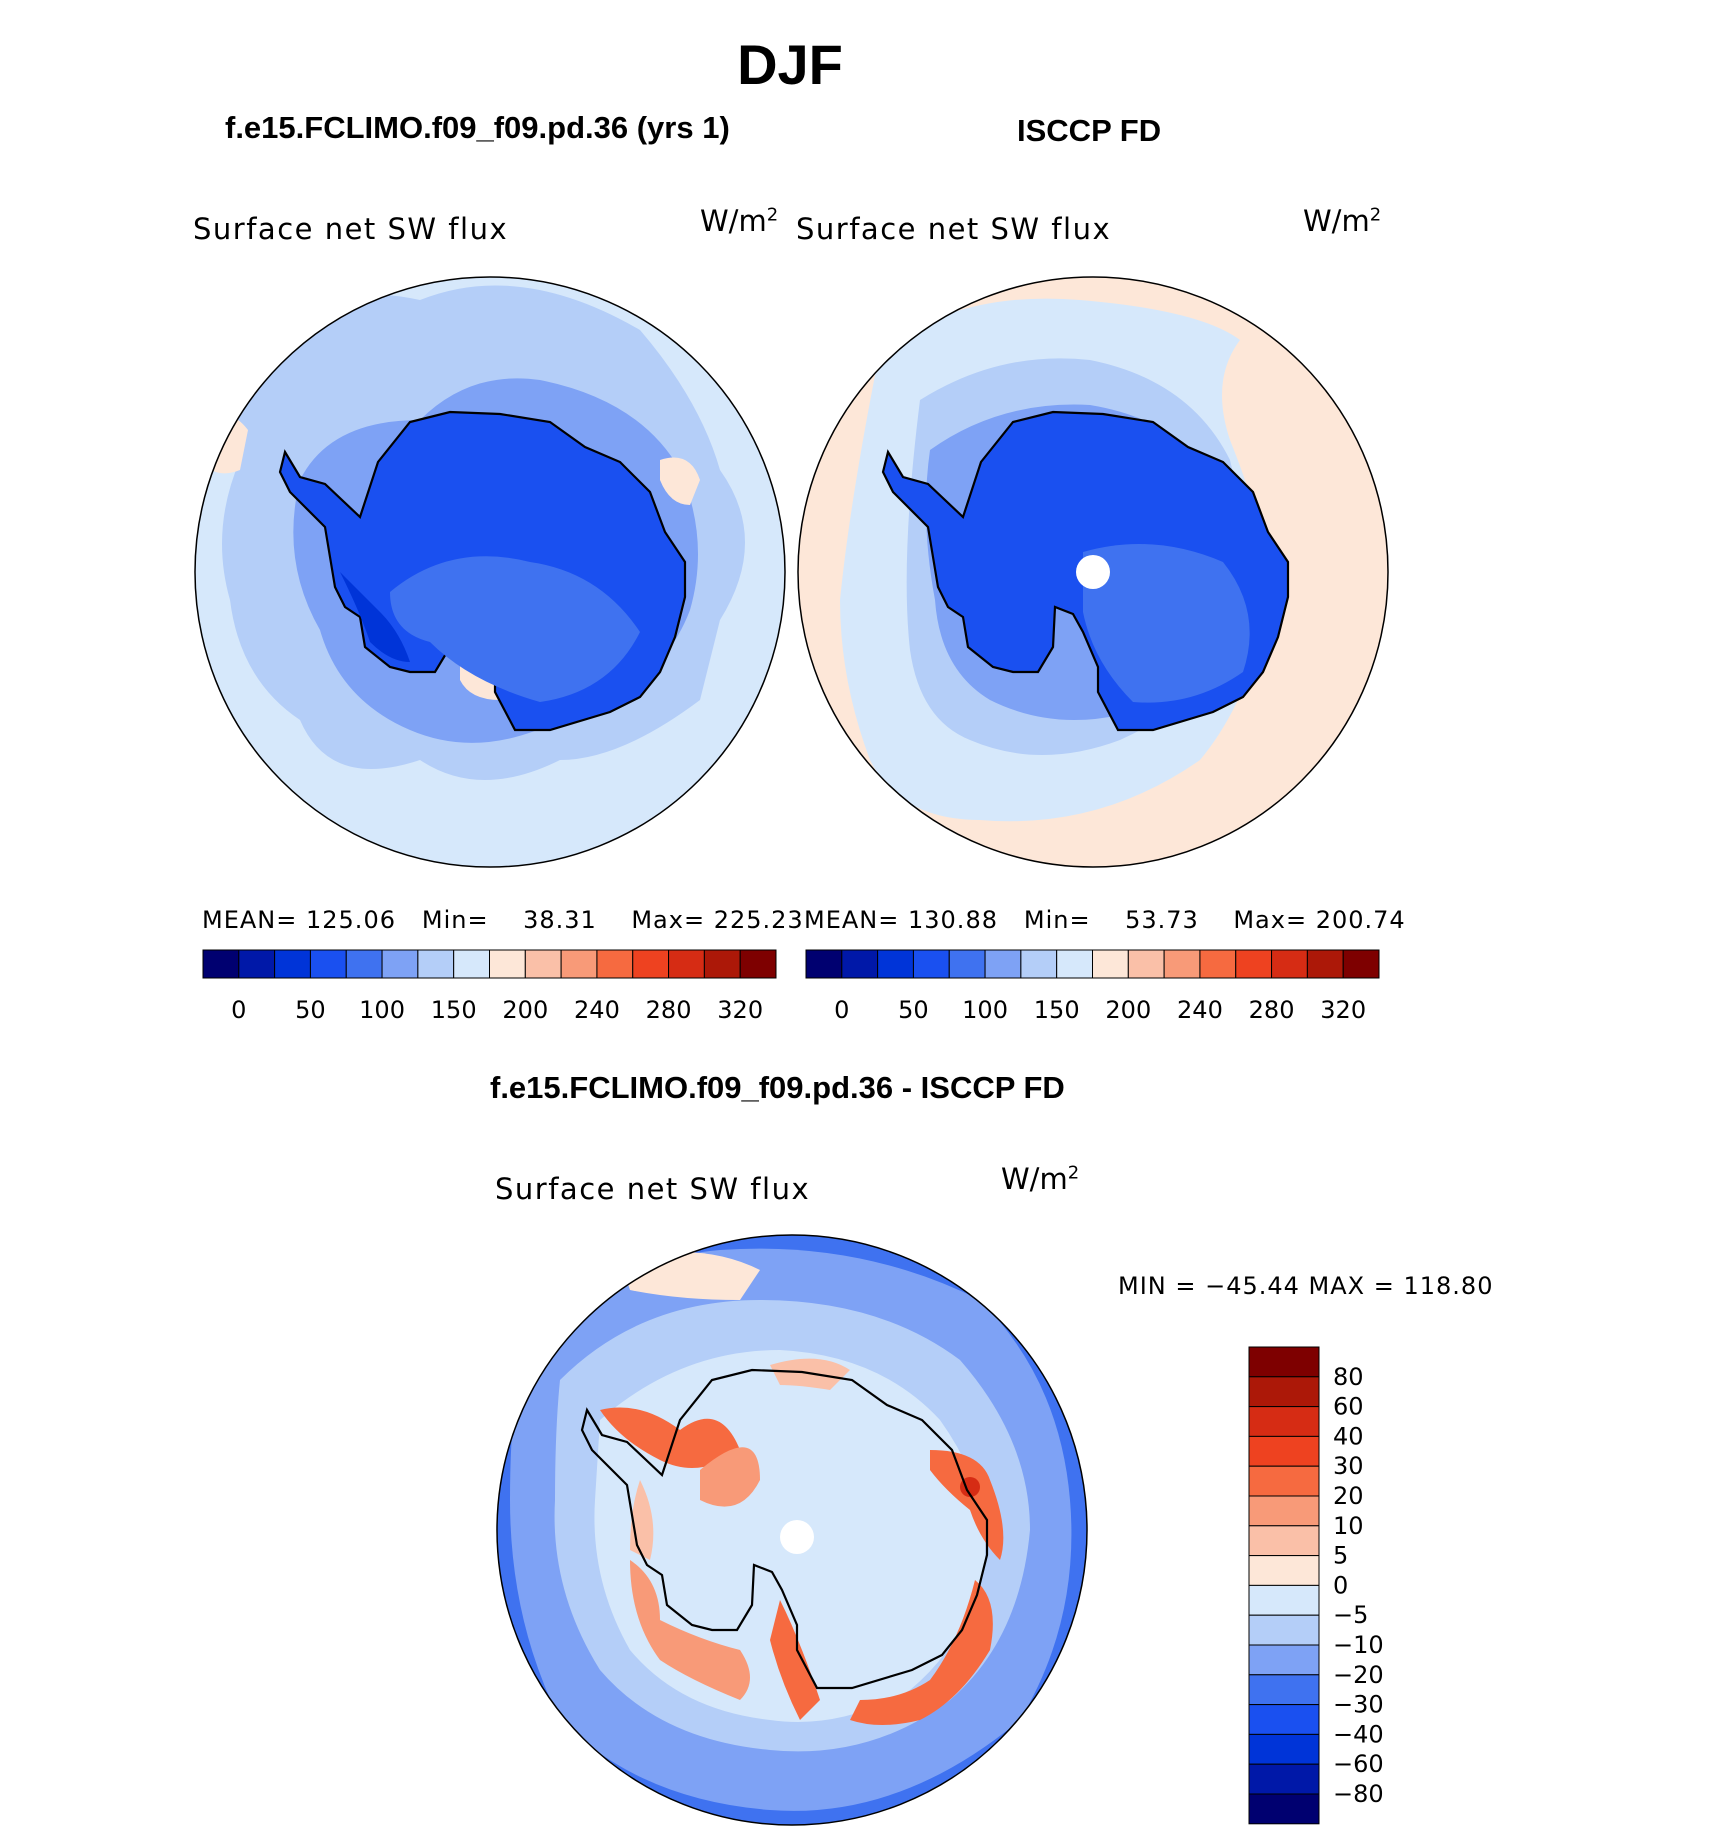 The height and width of the screenshot is (1840, 1710). What do you see at coordinates (1358, 1734) in the screenshot?
I see `colorbar-tick-label: −40` at bounding box center [1358, 1734].